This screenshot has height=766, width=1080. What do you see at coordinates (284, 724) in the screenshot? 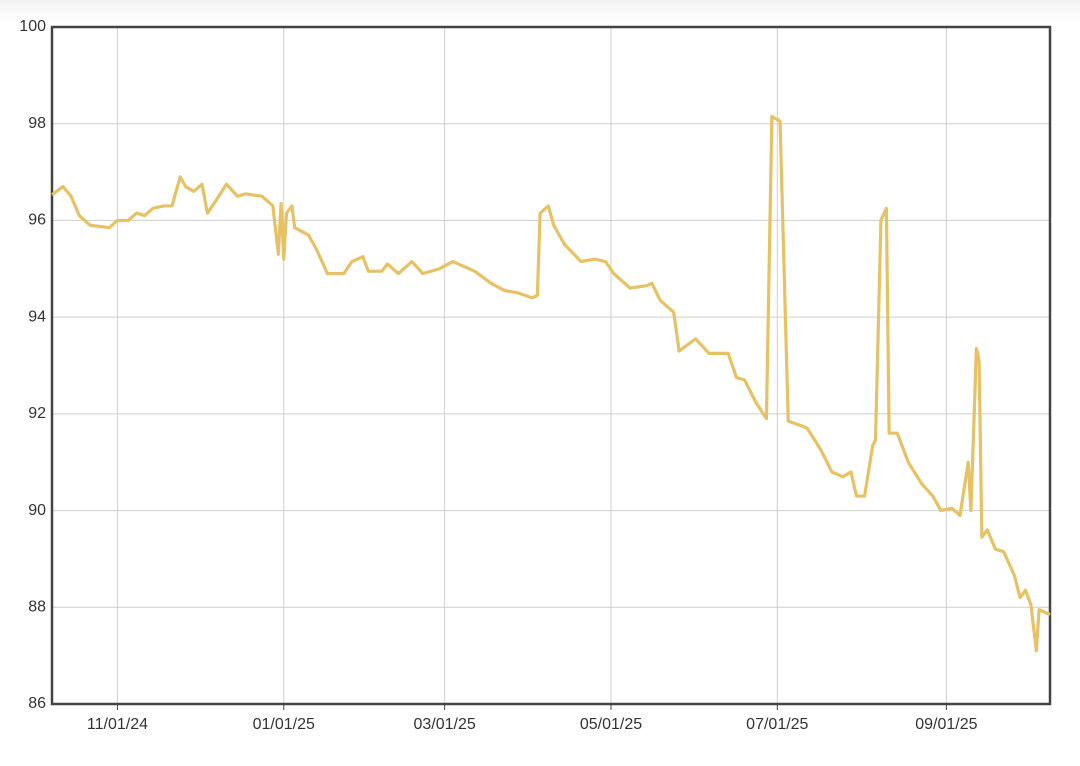
I see `x-tick-label: 01/01/25` at bounding box center [284, 724].